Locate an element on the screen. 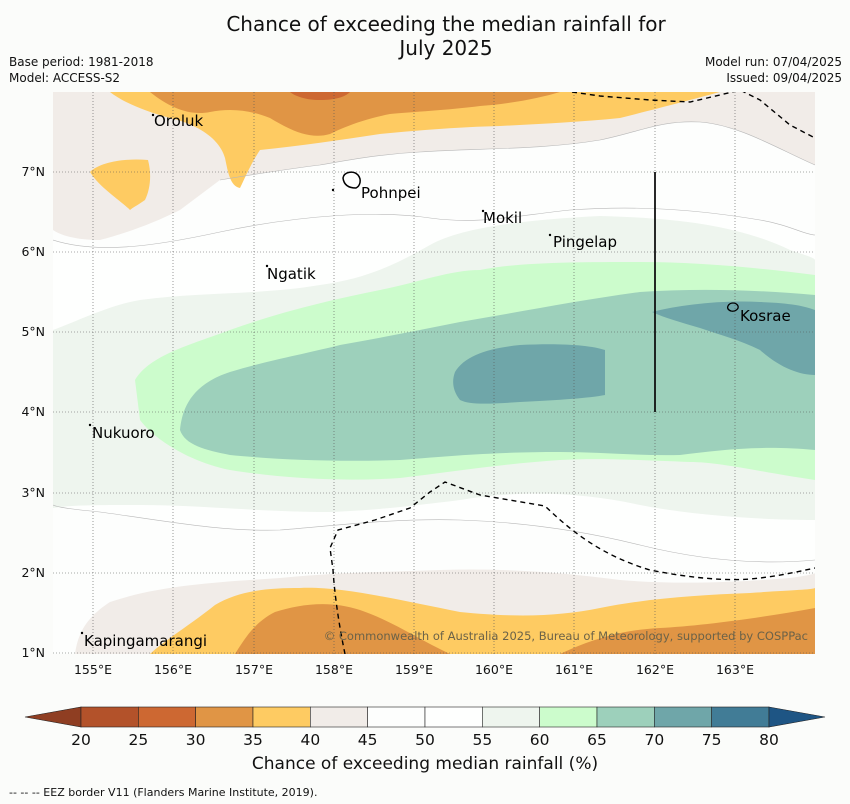  meta-left: Base period: 1981-2018 Model: ACCESS-S2 is located at coordinates (81, 70).